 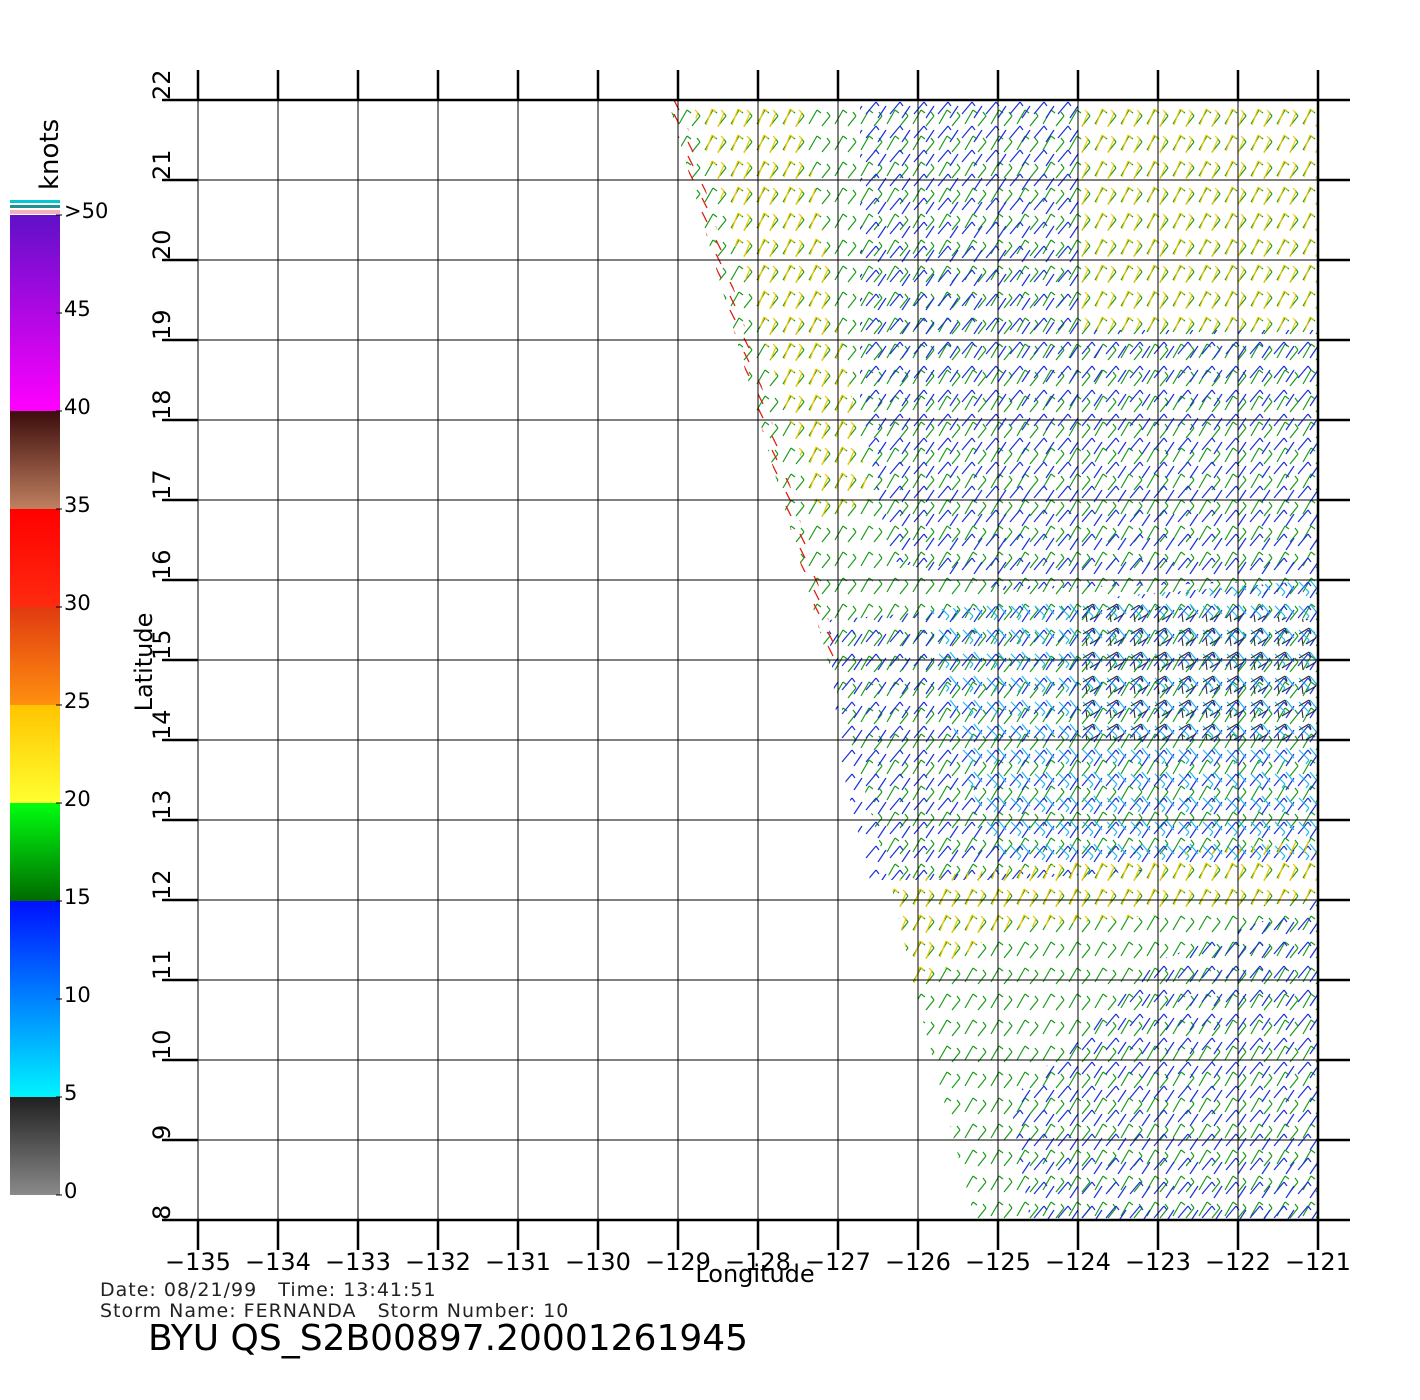 I want to click on y-tick-label: 8, so click(x=162, y=1212).